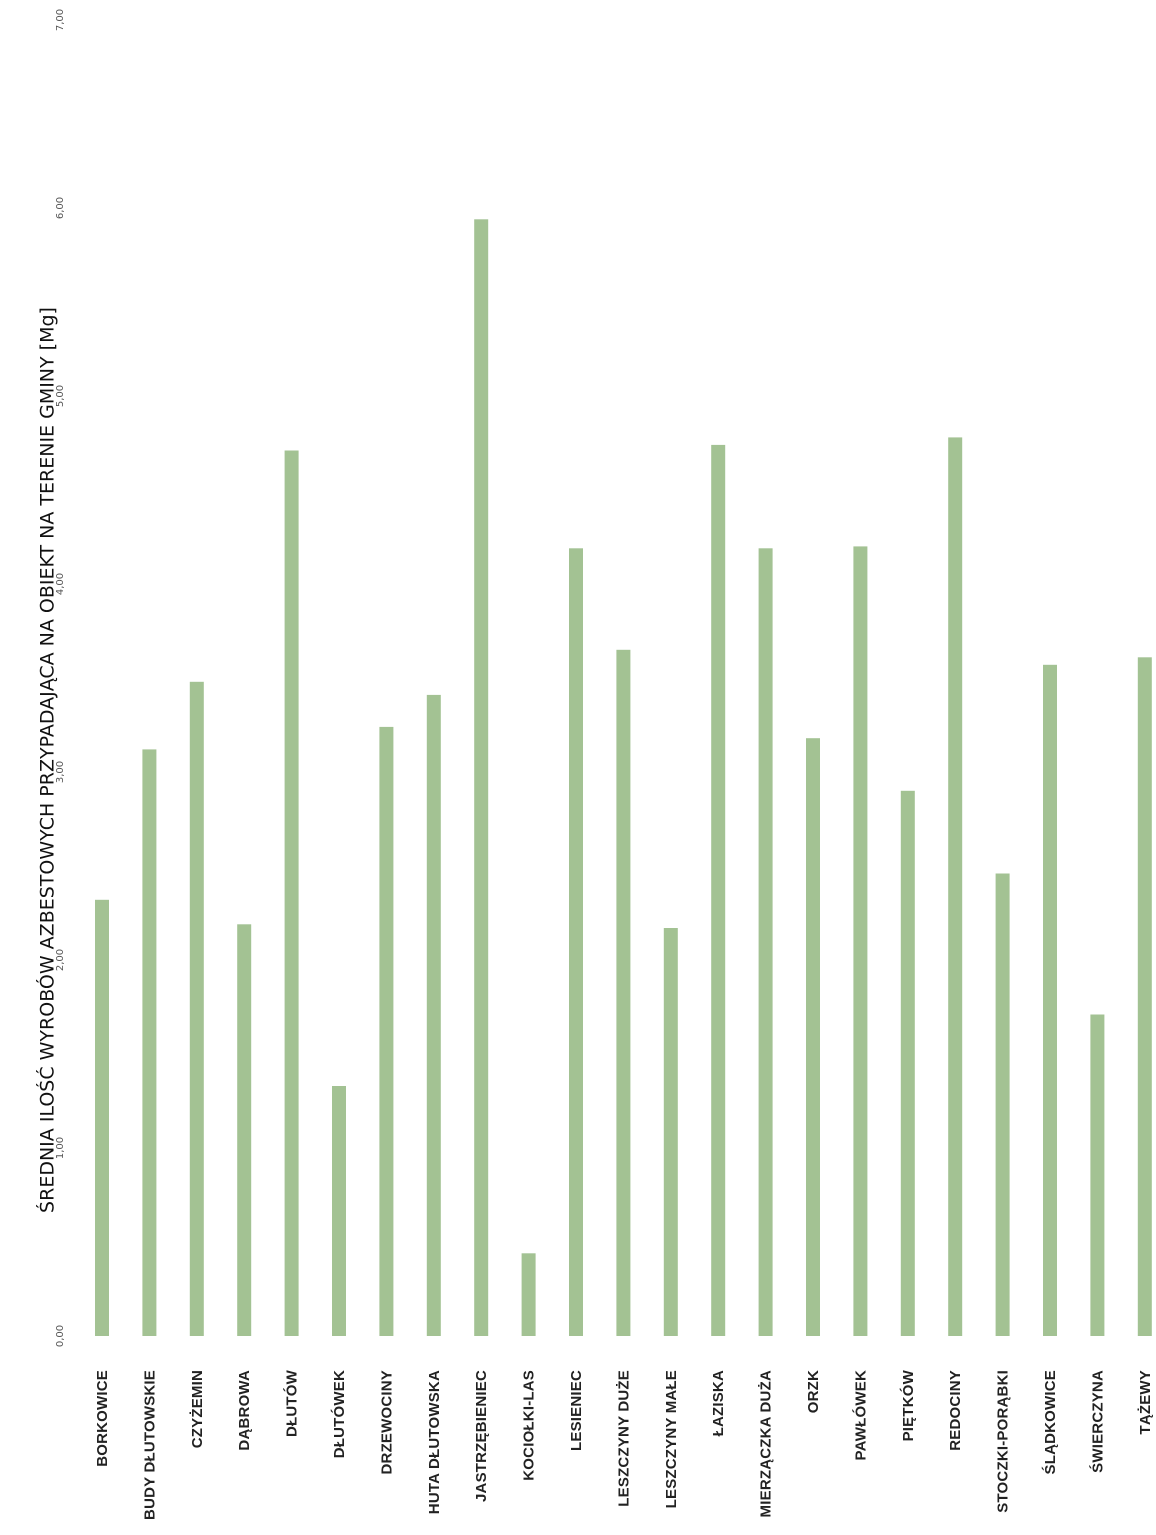 Image resolution: width=1156 pixels, height=1535 pixels. What do you see at coordinates (1097, 1421) in the screenshot?
I see `category-label: ŚWIERCZYNA` at bounding box center [1097, 1421].